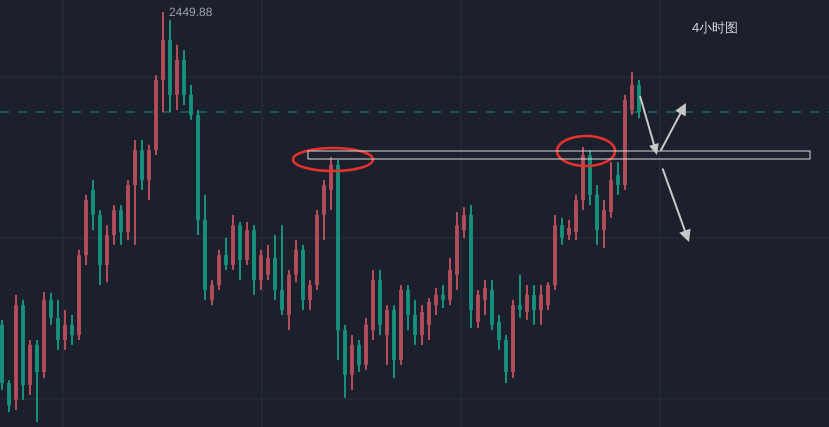 This screenshot has height=427, width=829. Describe the element at coordinates (715, 27) in the screenshot. I see `text: 4小时图` at that location.